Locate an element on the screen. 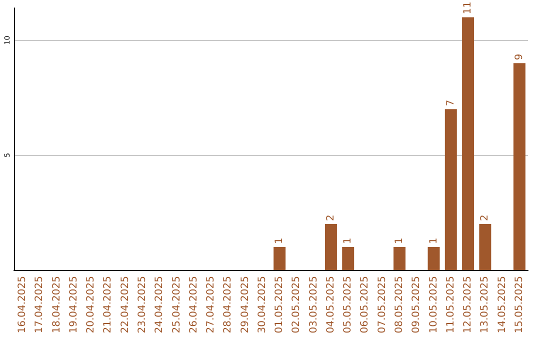 The width and height of the screenshot is (540, 340). x-tick-label: 05.05.2025 is located at coordinates (348, 305).